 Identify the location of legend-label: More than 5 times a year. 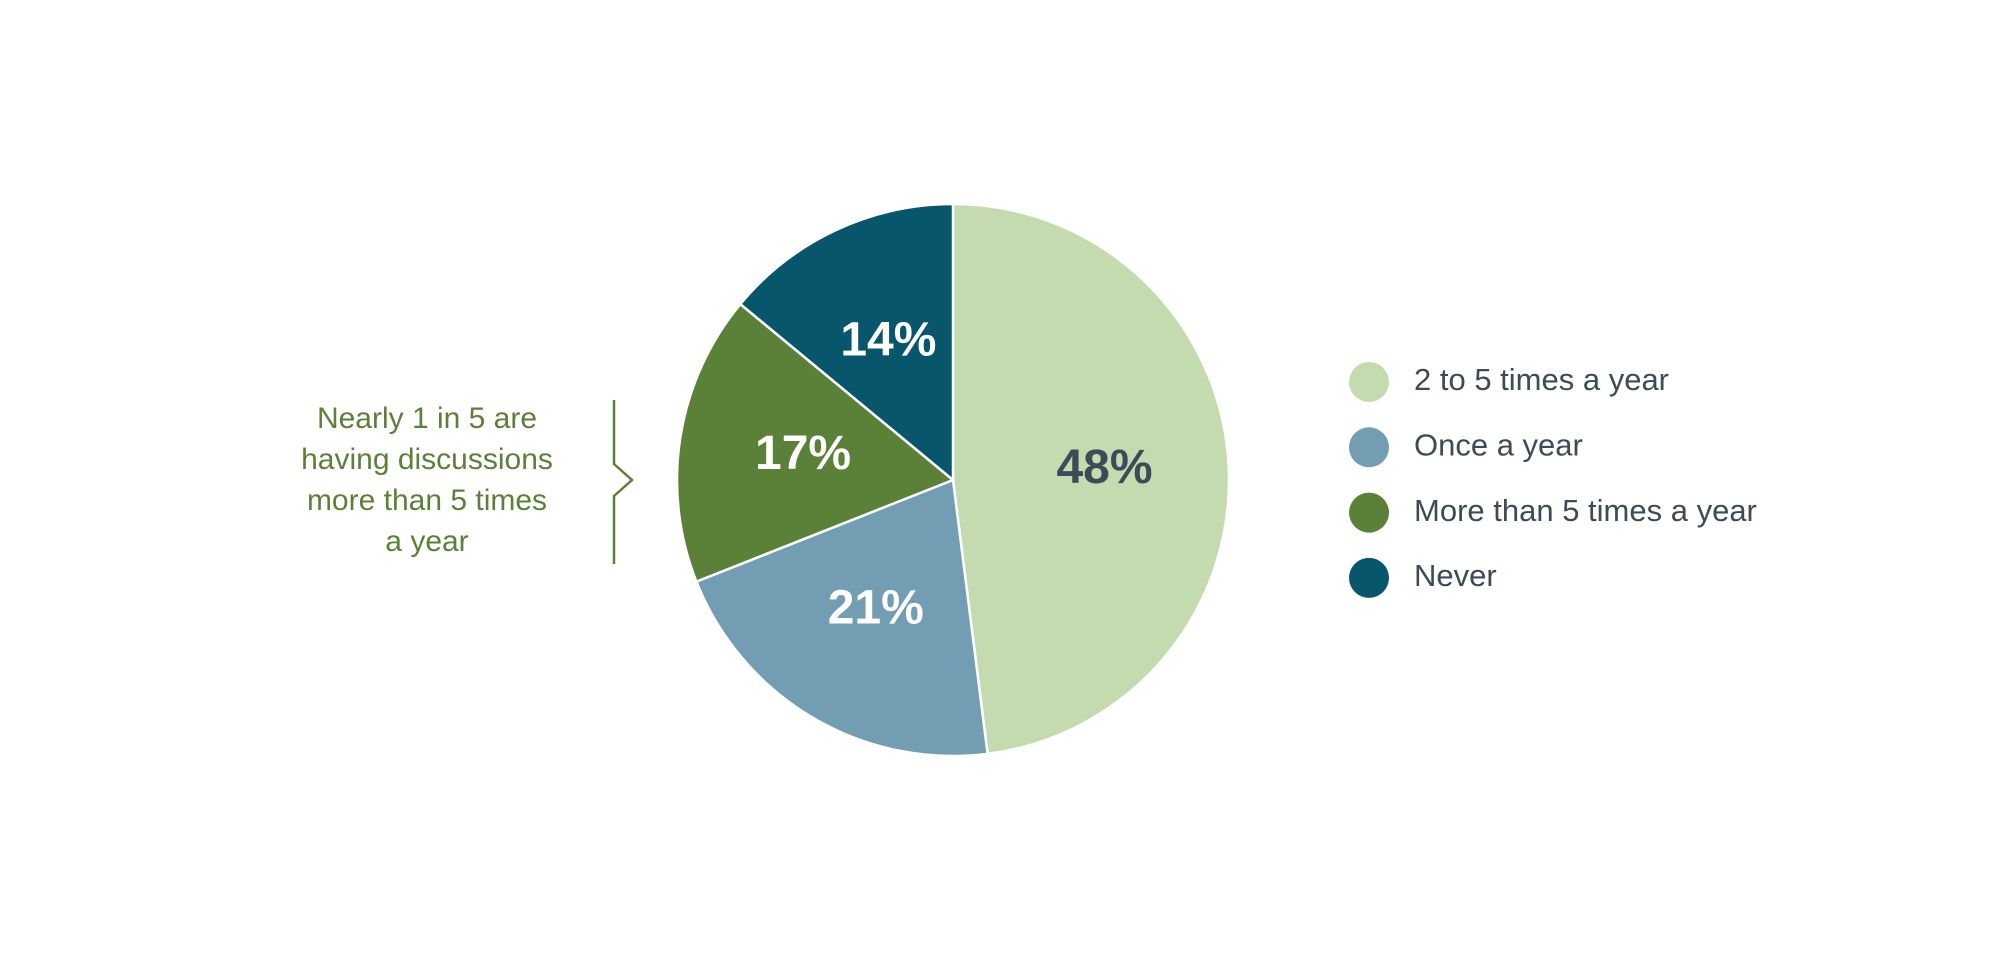
(1585, 510).